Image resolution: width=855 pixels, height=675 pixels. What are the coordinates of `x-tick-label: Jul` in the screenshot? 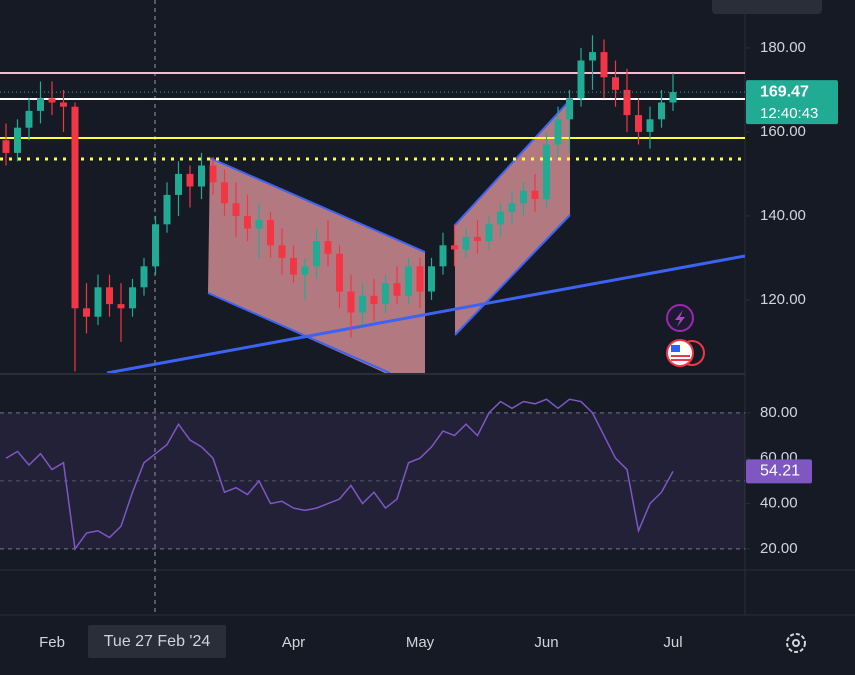 It's located at (672, 642).